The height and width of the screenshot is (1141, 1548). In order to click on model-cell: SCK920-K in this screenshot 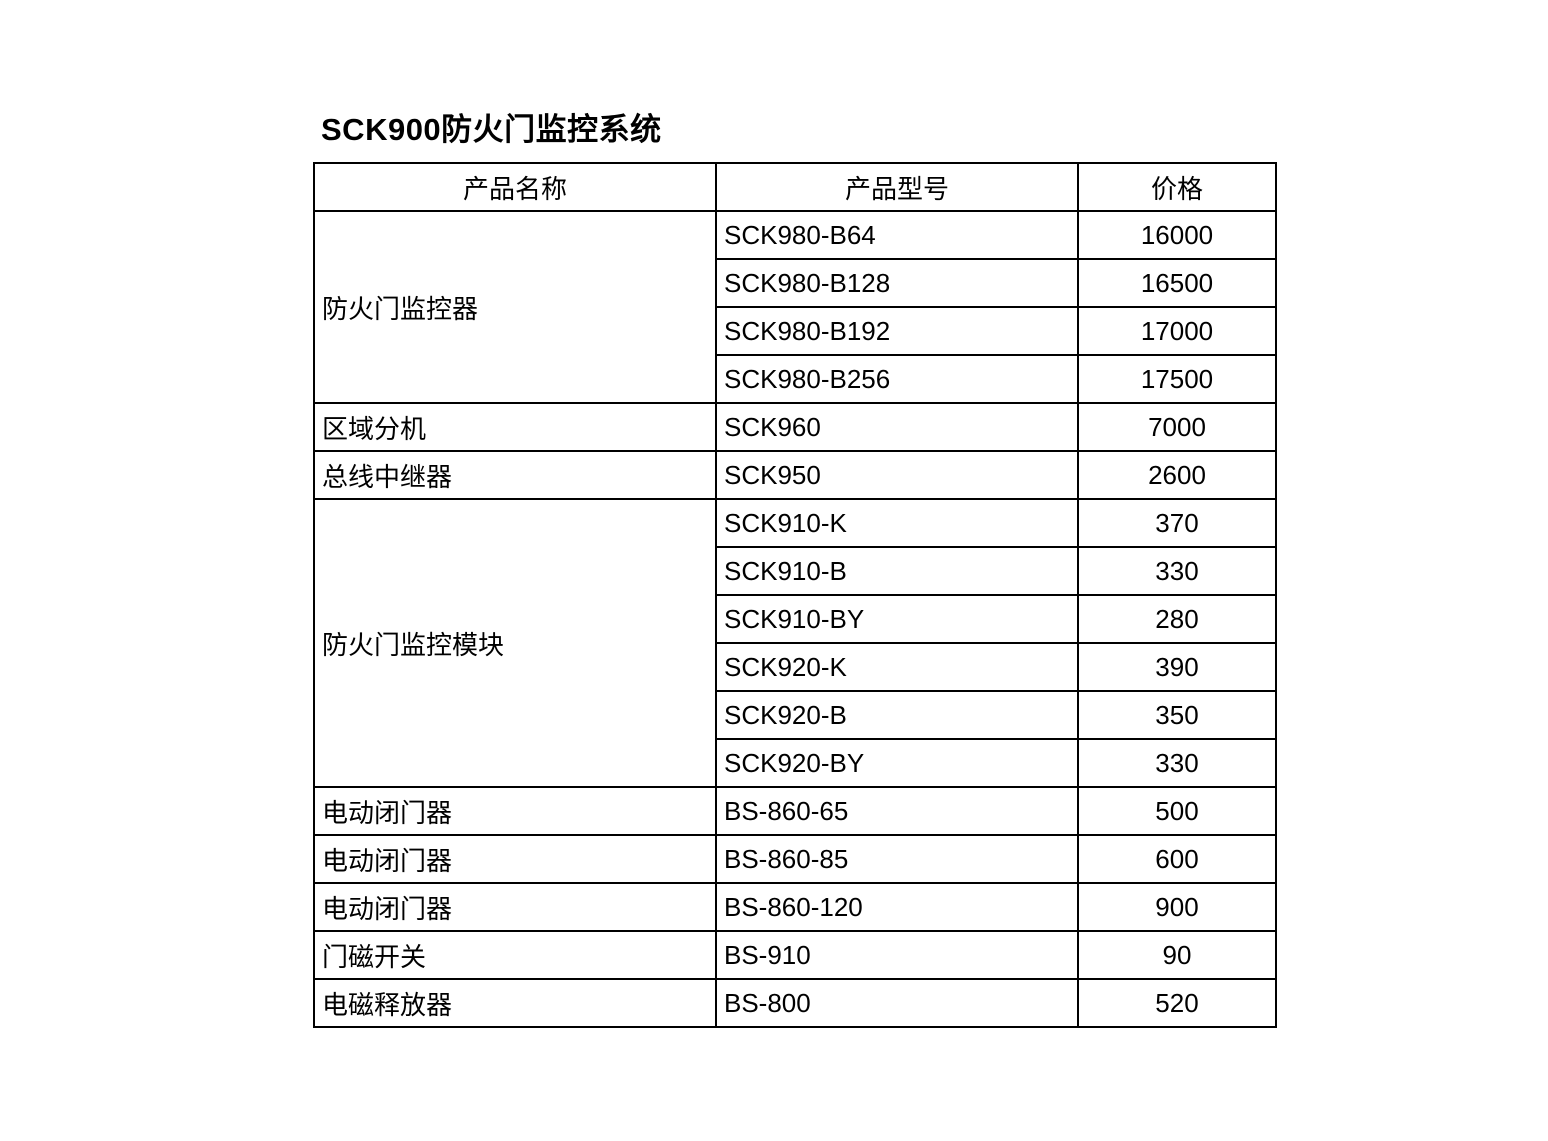, I will do `click(897, 667)`.